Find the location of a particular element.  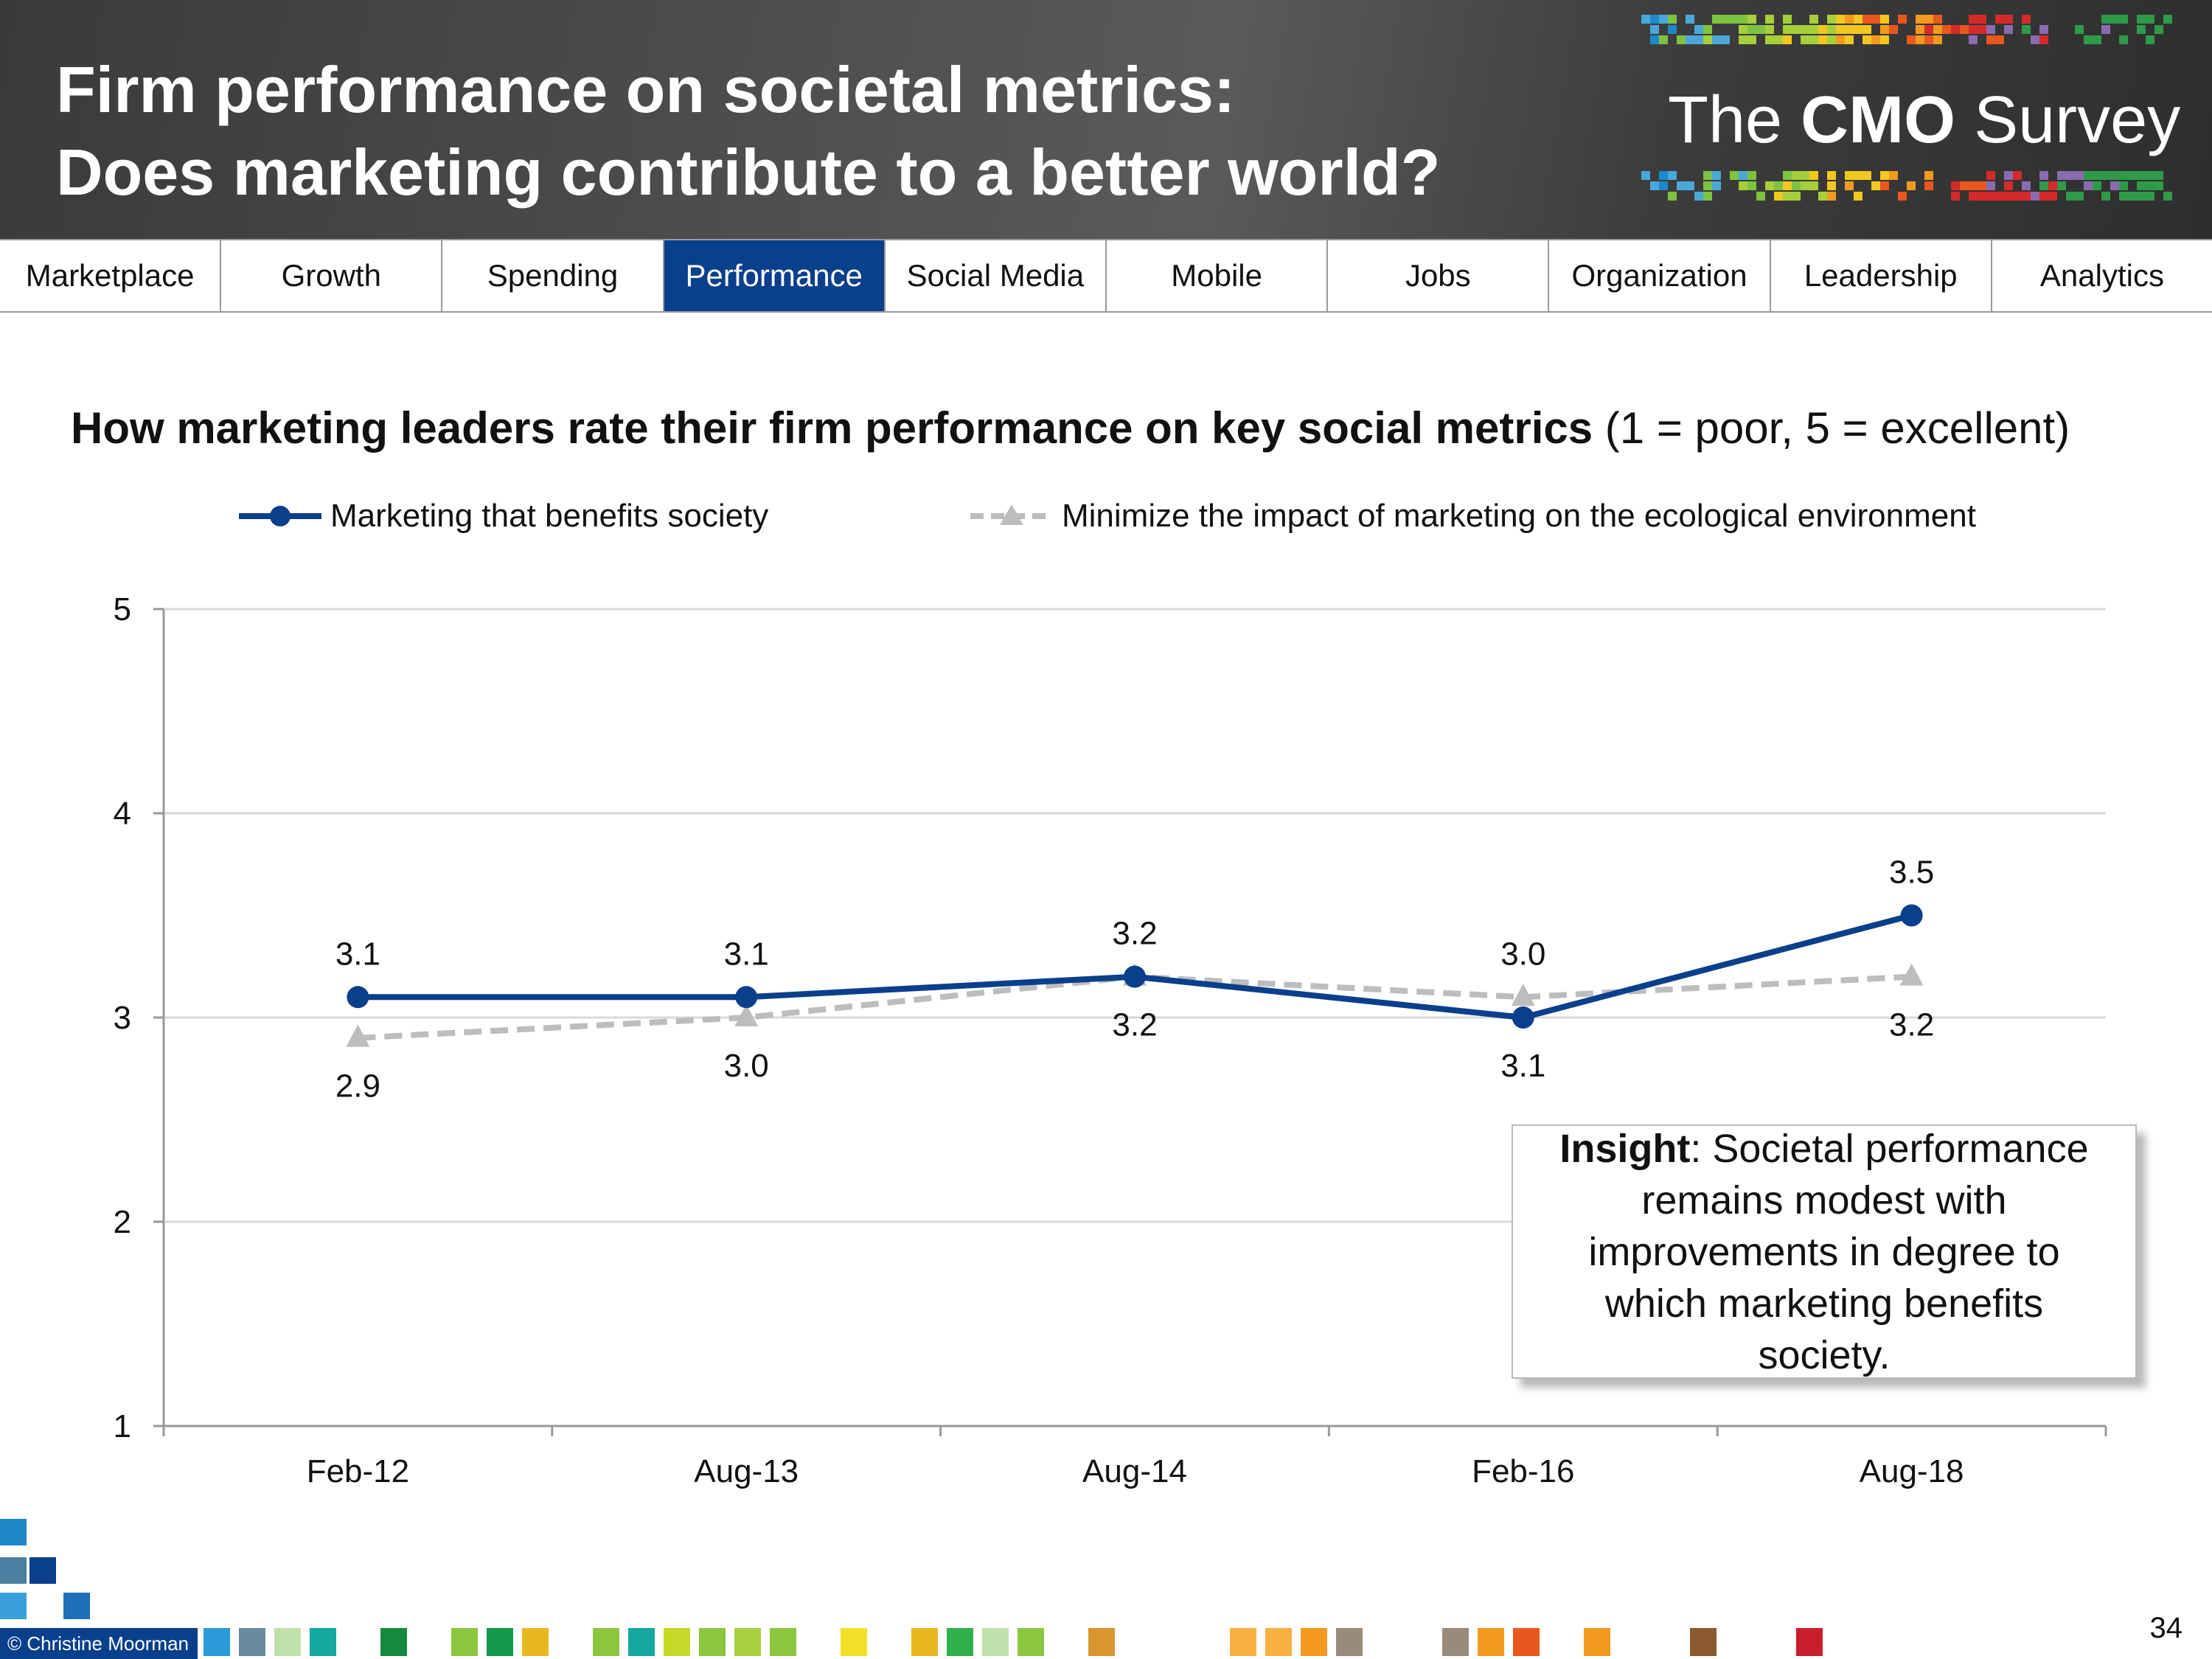

tab-leadership: Leadership is located at coordinates (1881, 275).